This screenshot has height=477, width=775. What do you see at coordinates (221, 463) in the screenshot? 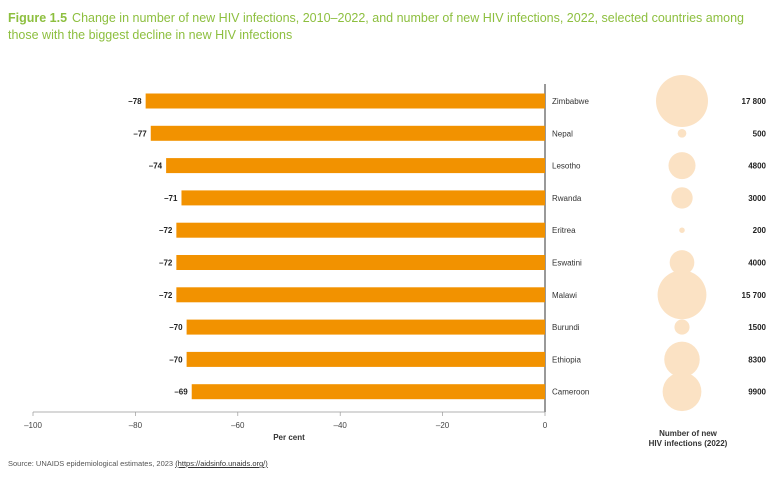
I see `source-link: (https://aidsinfo.unaids.org/)` at bounding box center [221, 463].